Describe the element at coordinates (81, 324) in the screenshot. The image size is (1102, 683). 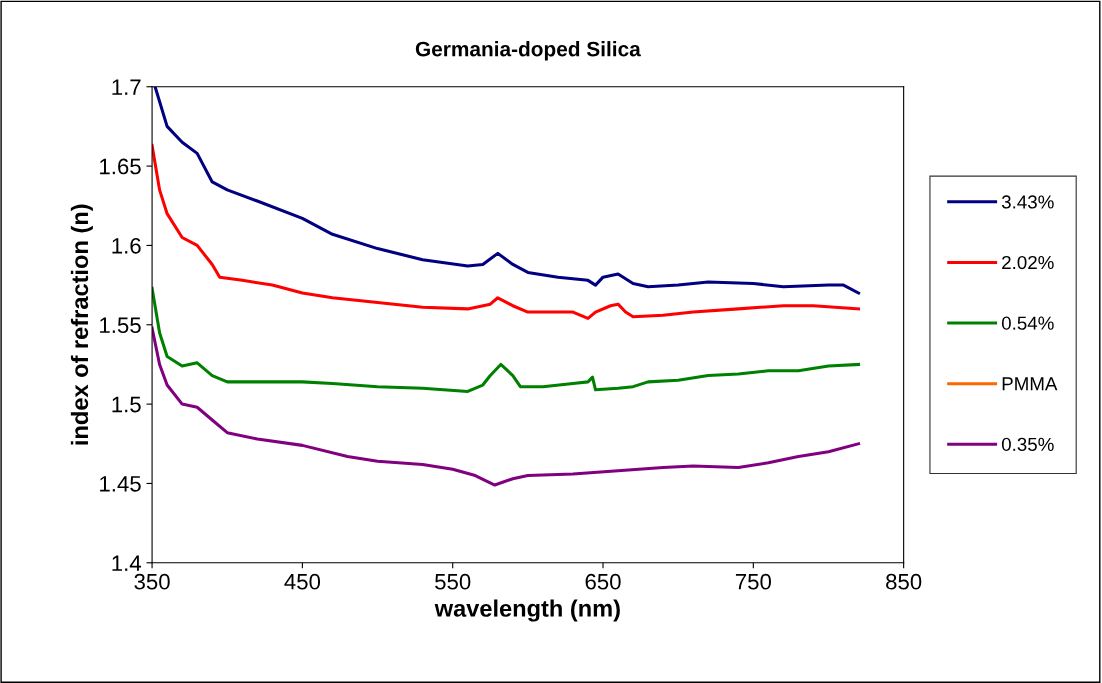
I see `y-axis-title: index of refraction (n)` at that location.